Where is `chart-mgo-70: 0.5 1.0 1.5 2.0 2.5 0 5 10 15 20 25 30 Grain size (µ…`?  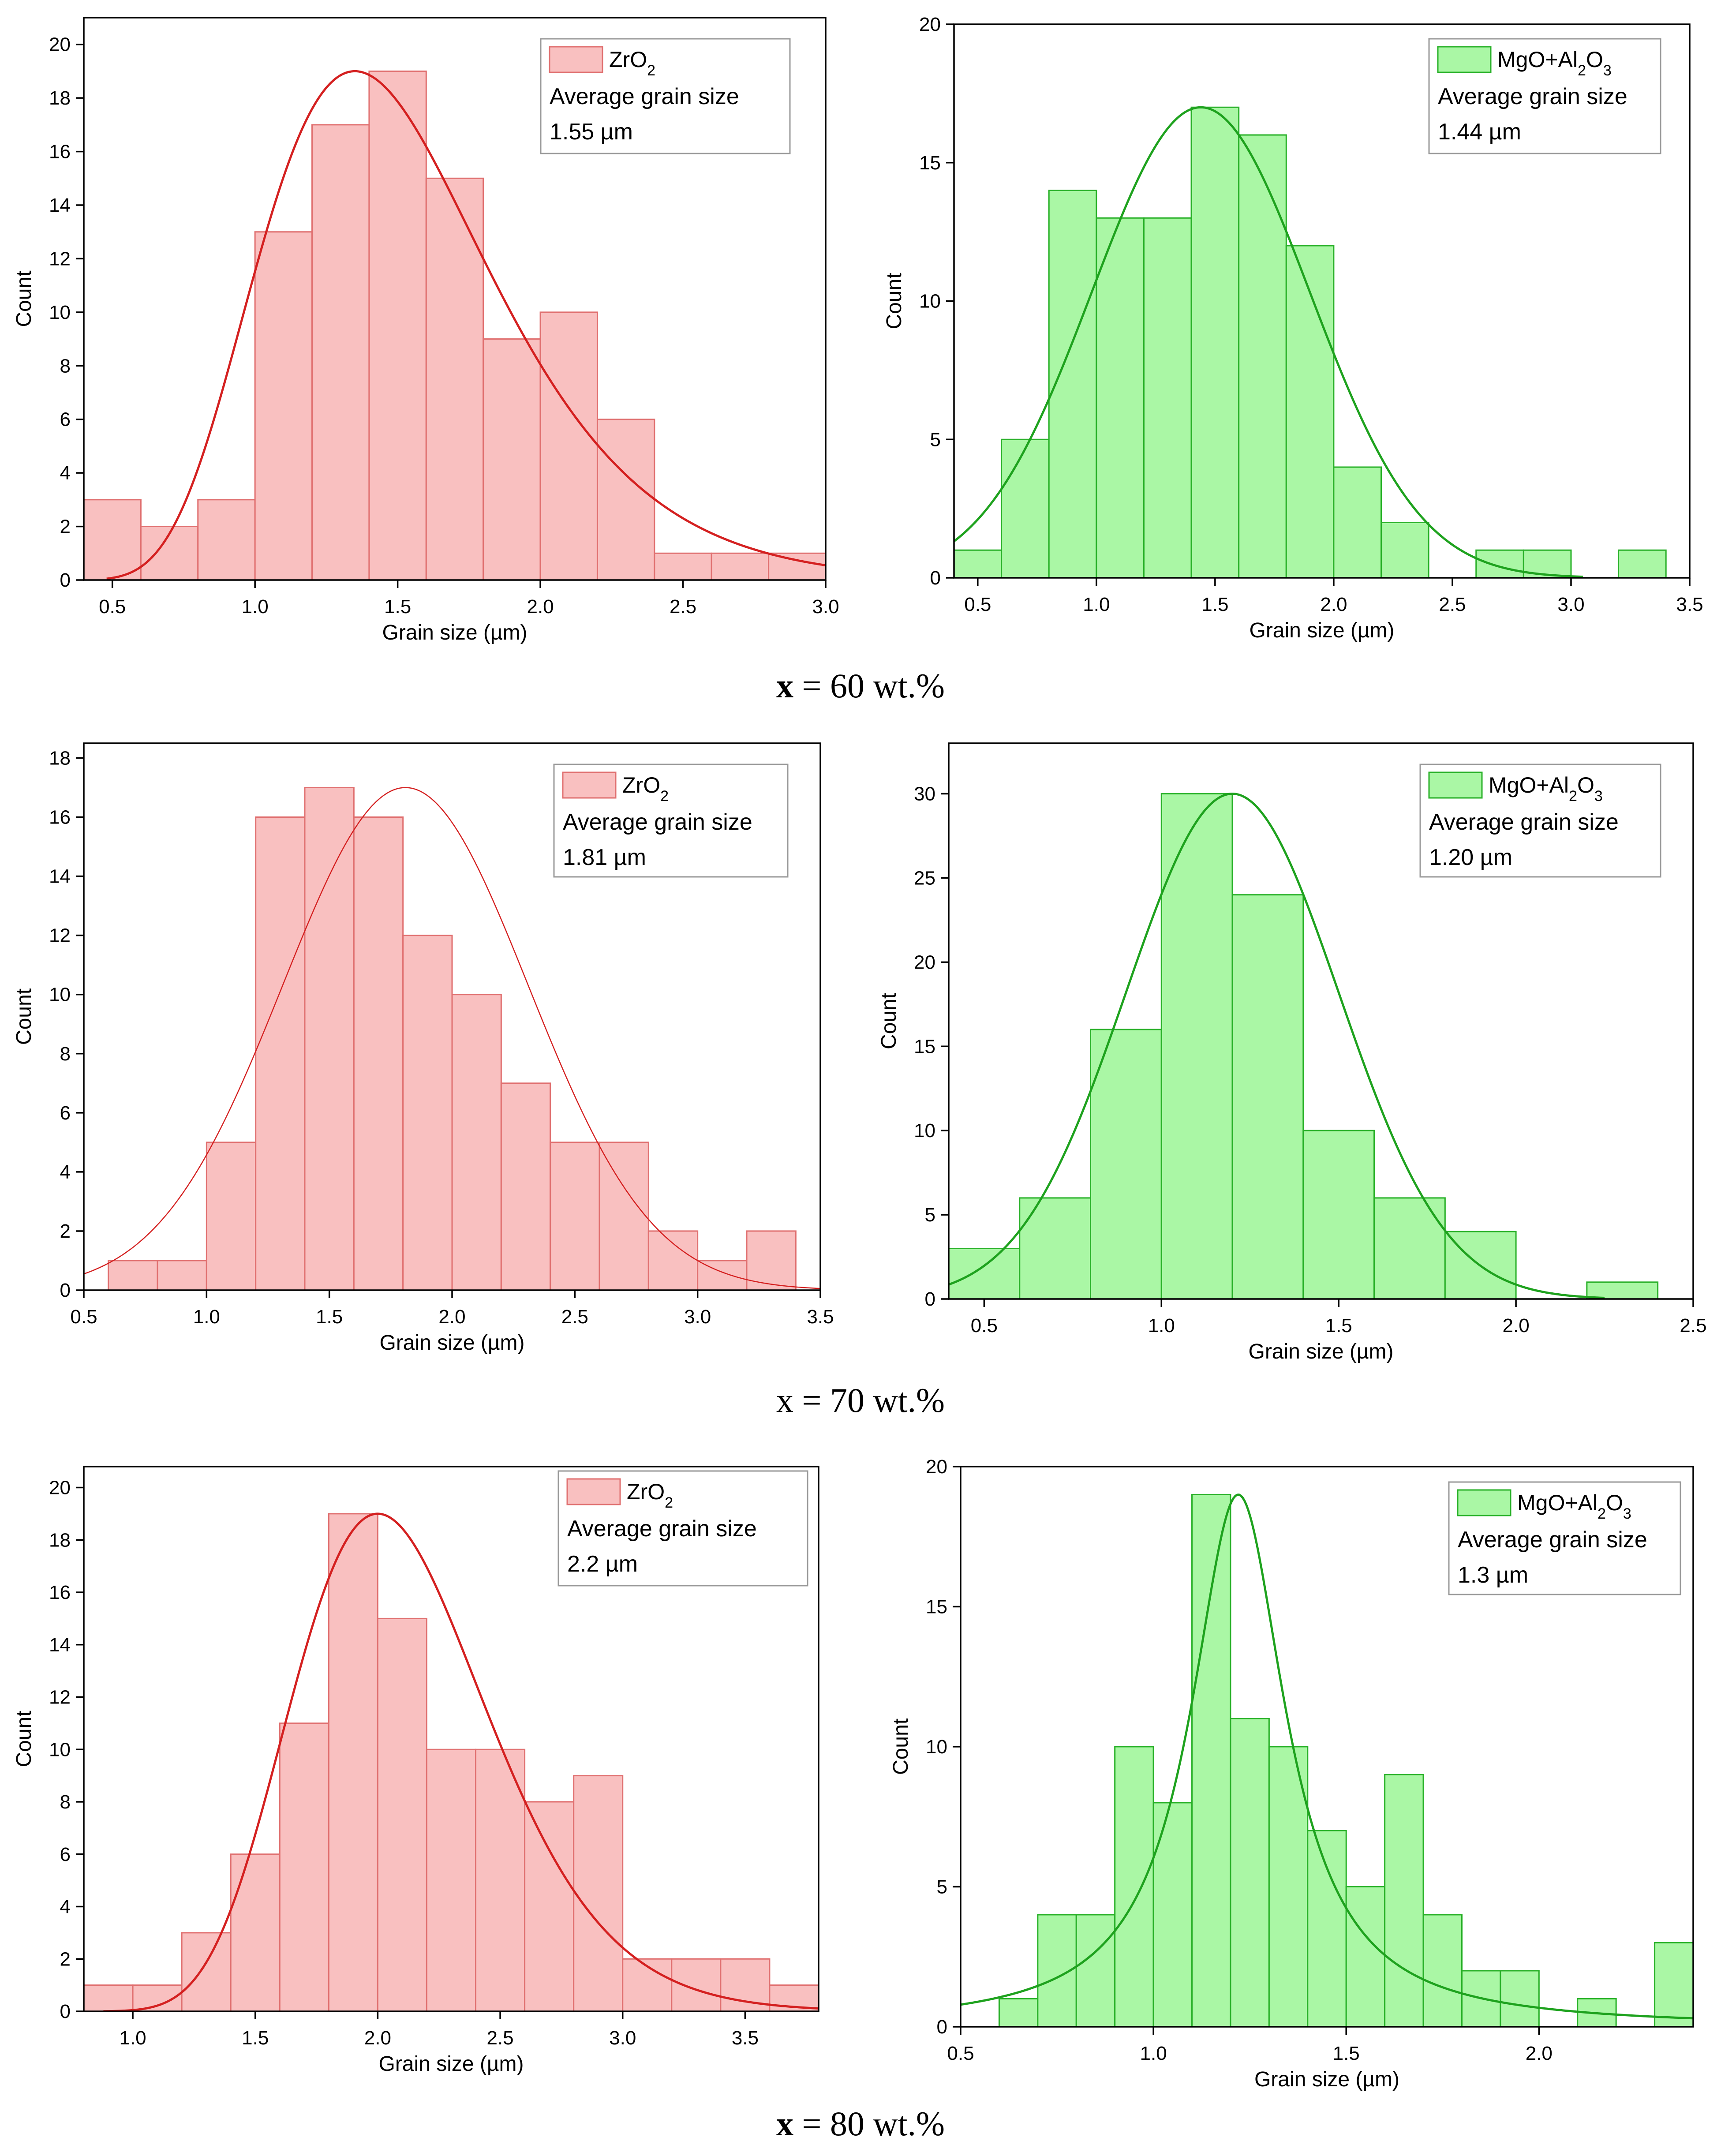 chart-mgo-70: 0.5 1.0 1.5 2.0 2.5 0 5 10 15 20 25 30 Grain size (µ… is located at coordinates (1292, 1053).